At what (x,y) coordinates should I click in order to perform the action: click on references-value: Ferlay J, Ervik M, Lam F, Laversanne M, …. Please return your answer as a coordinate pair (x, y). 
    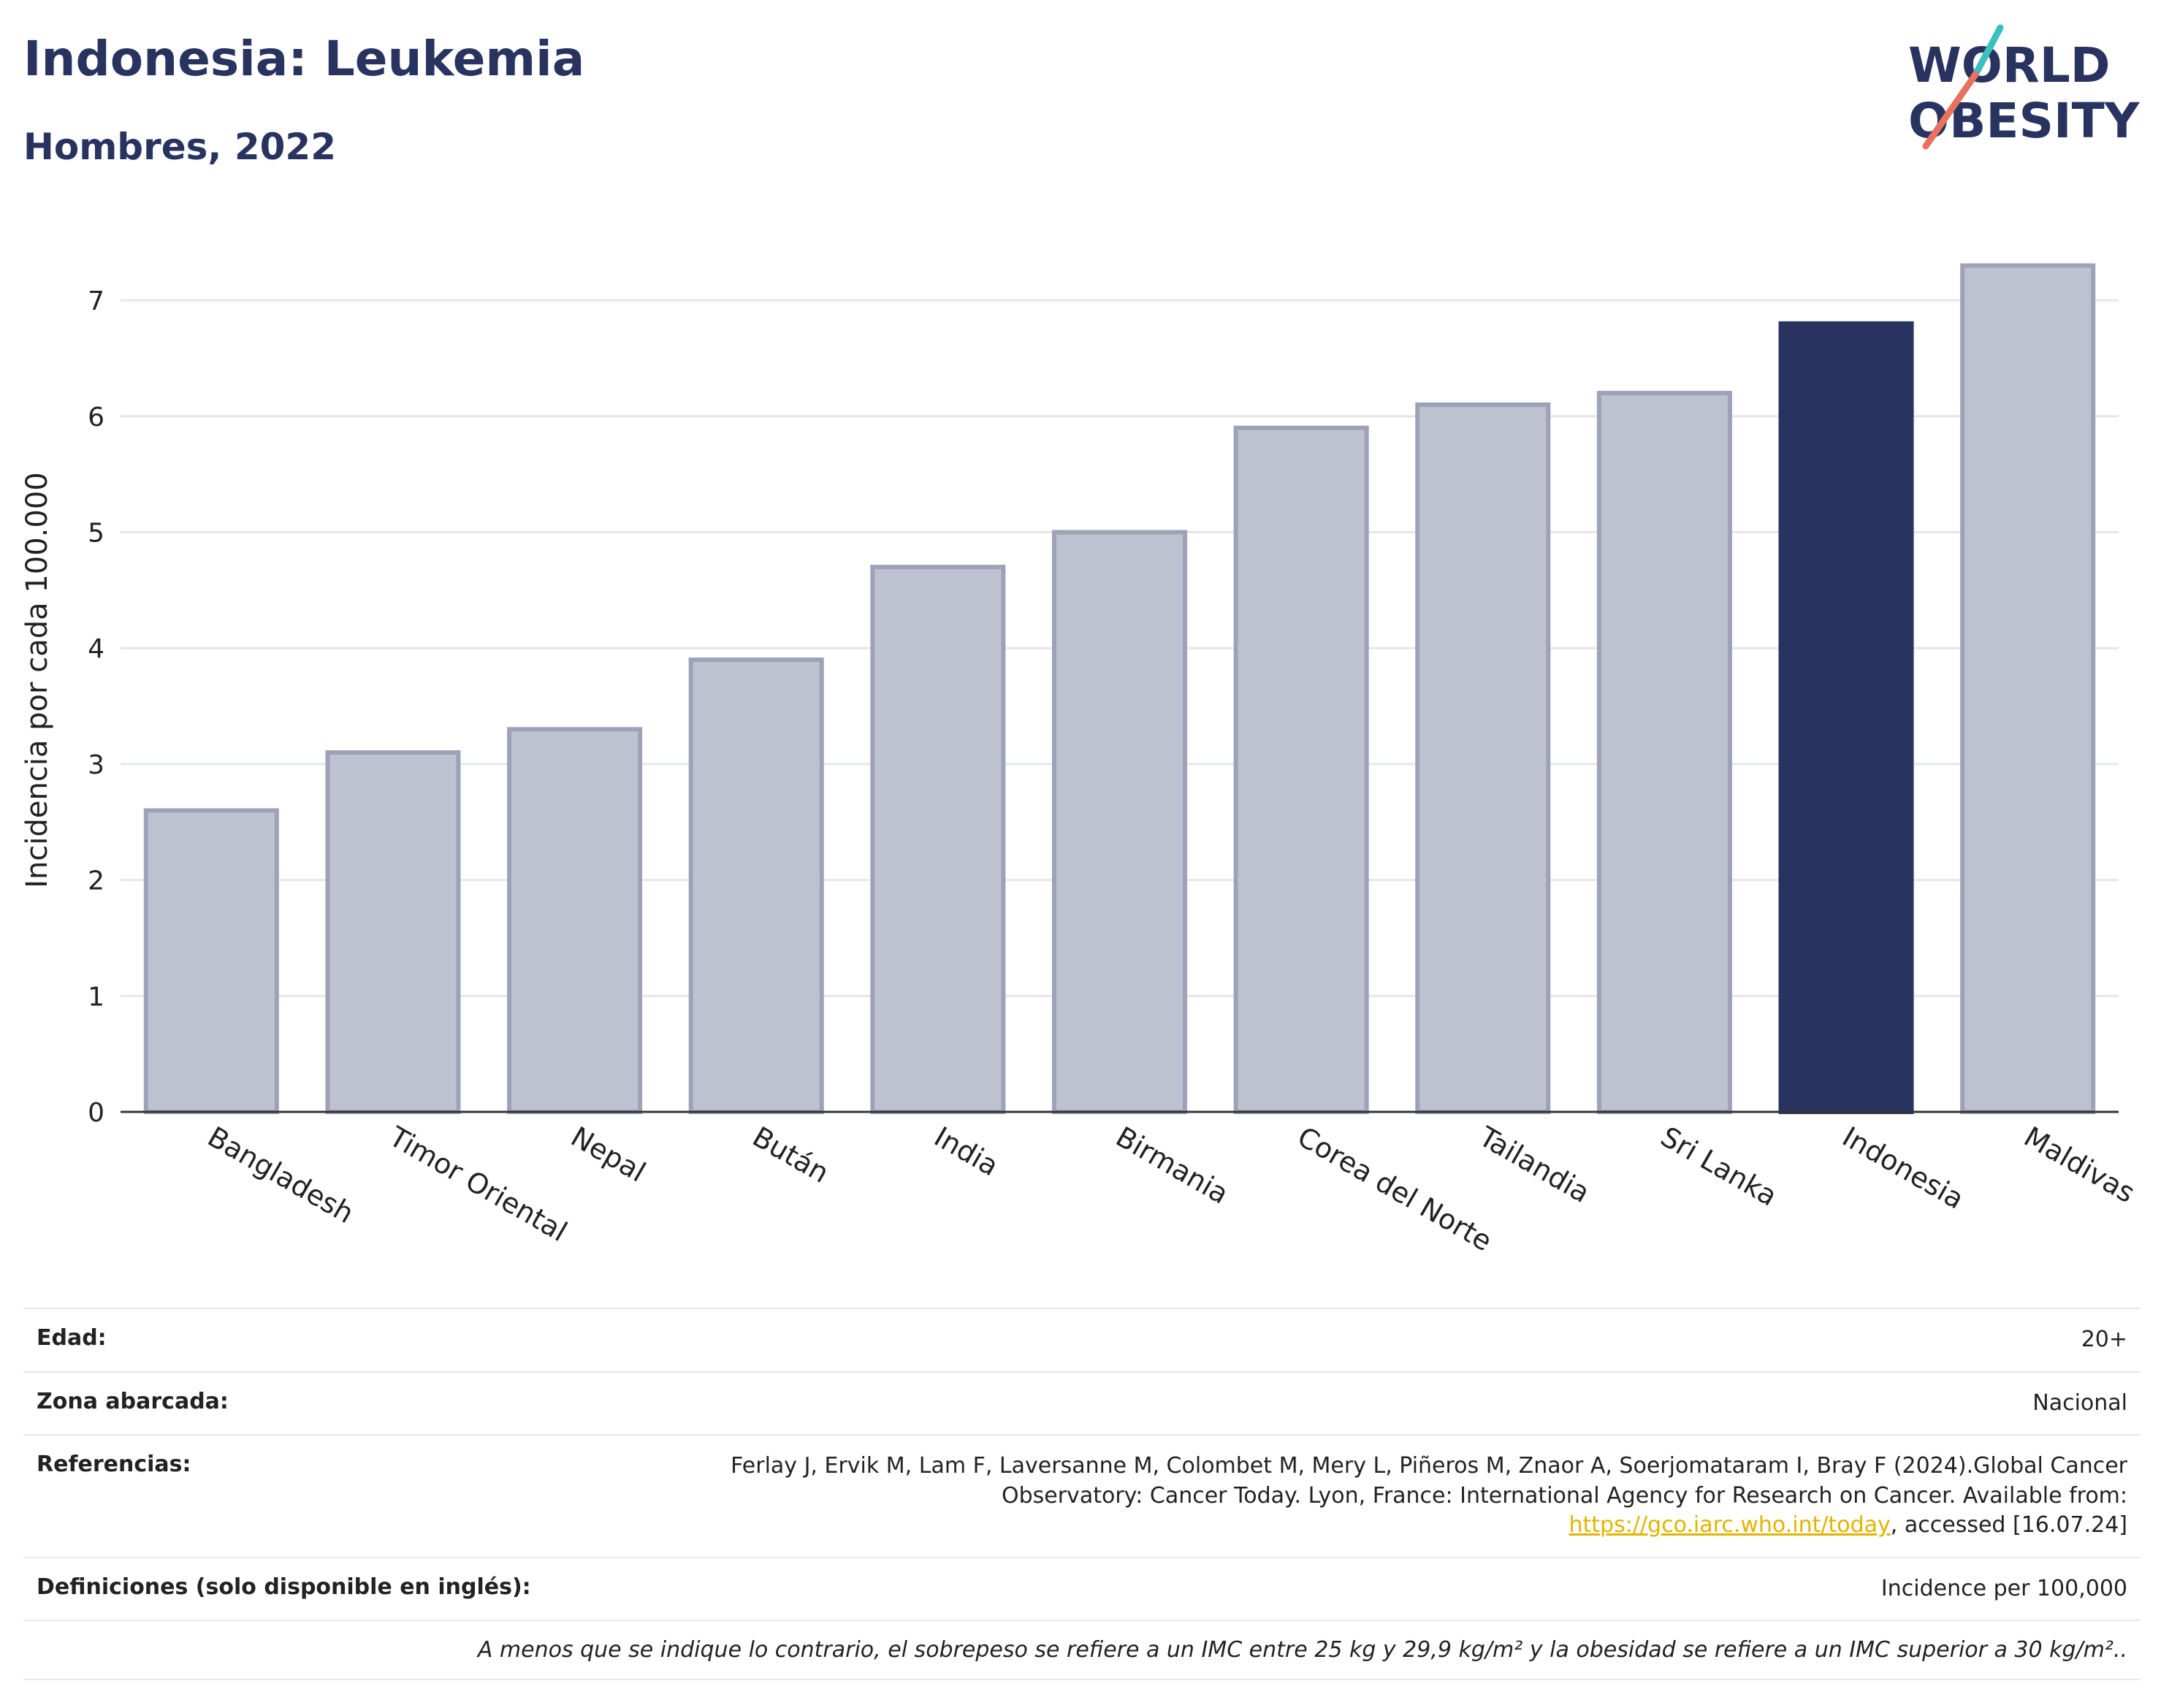
    Looking at the image, I should click on (1396, 1496).